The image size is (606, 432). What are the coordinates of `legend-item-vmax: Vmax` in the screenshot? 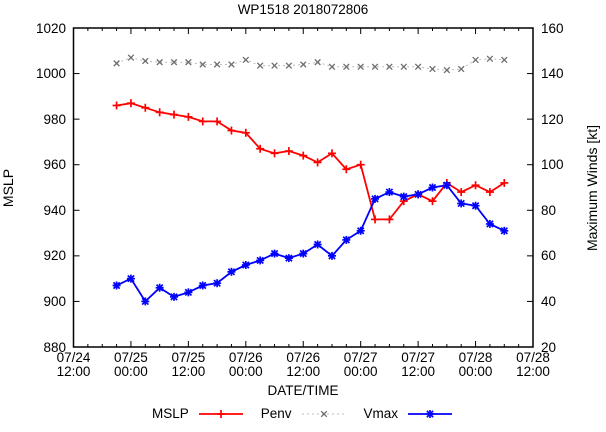 It's located at (409, 413).